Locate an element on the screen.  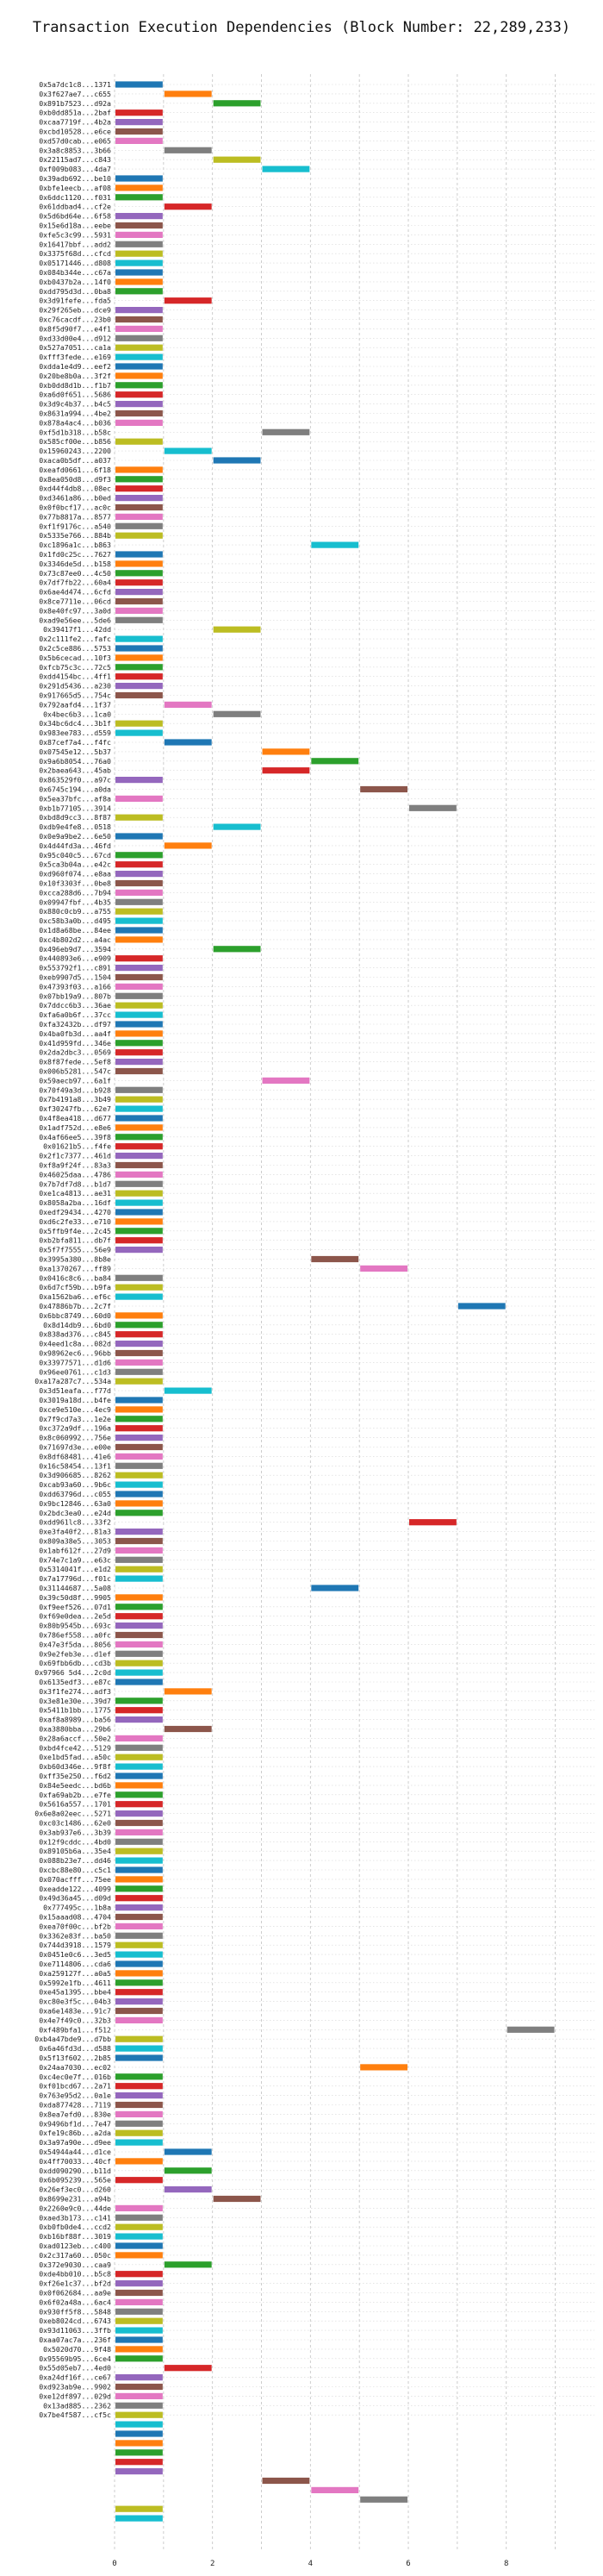
tx-label: 0xe7114806...cda6 is located at coordinates (75, 1964).